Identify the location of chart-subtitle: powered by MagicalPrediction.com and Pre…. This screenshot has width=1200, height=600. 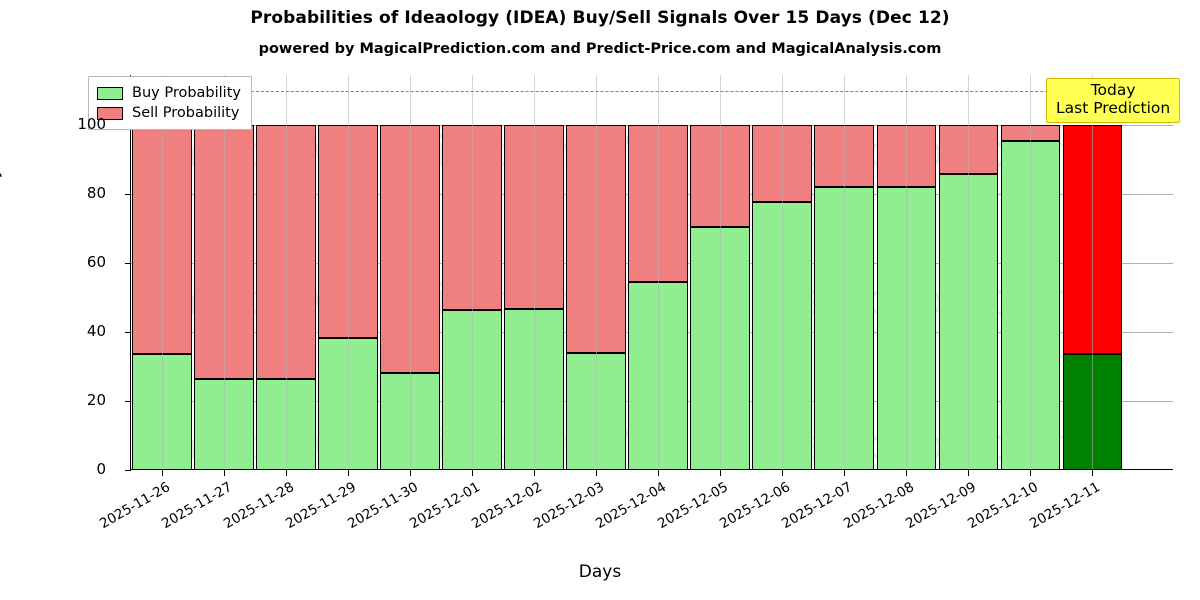
(600, 49).